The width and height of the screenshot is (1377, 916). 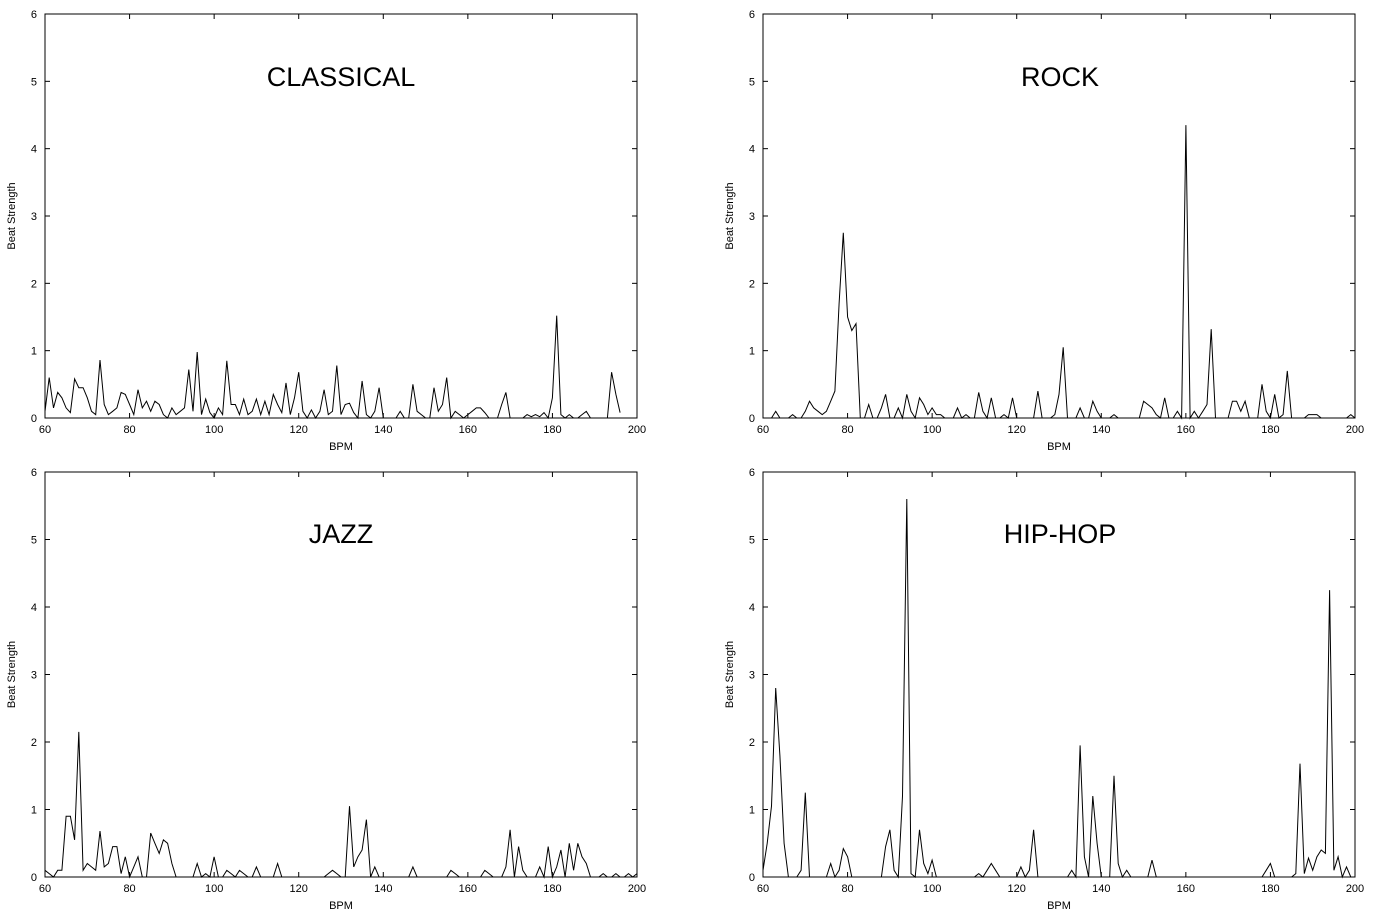 I want to click on chart-title: ROCK, so click(x=1060, y=77).